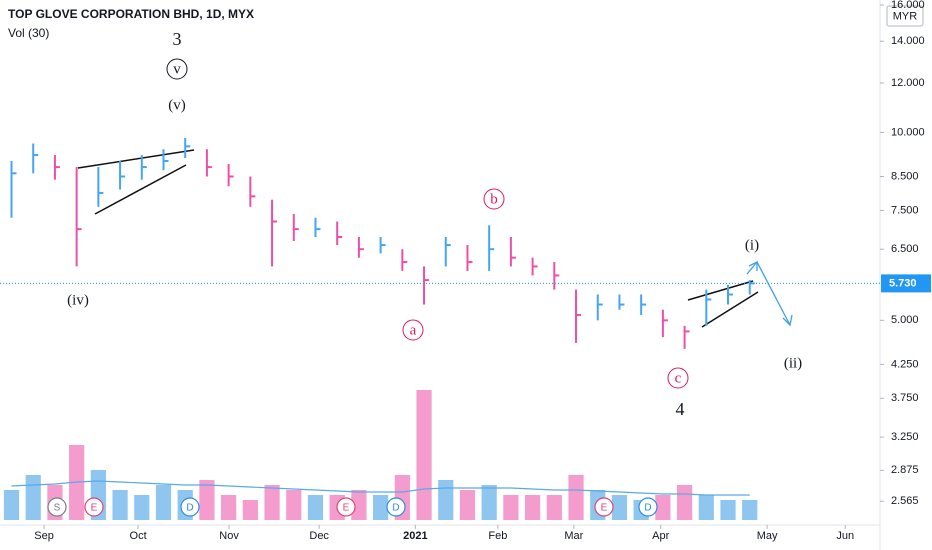  Describe the element at coordinates (905, 364) in the screenshot. I see `y-tick-label: 4.250` at that location.